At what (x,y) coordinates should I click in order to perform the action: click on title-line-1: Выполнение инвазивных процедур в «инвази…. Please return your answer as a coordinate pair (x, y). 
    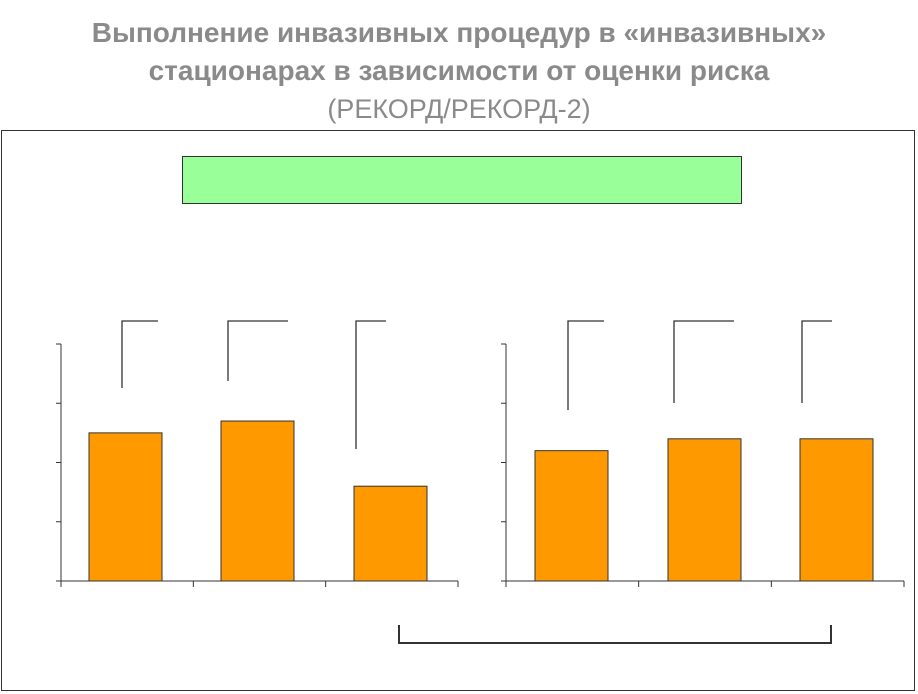
    Looking at the image, I should click on (459, 32).